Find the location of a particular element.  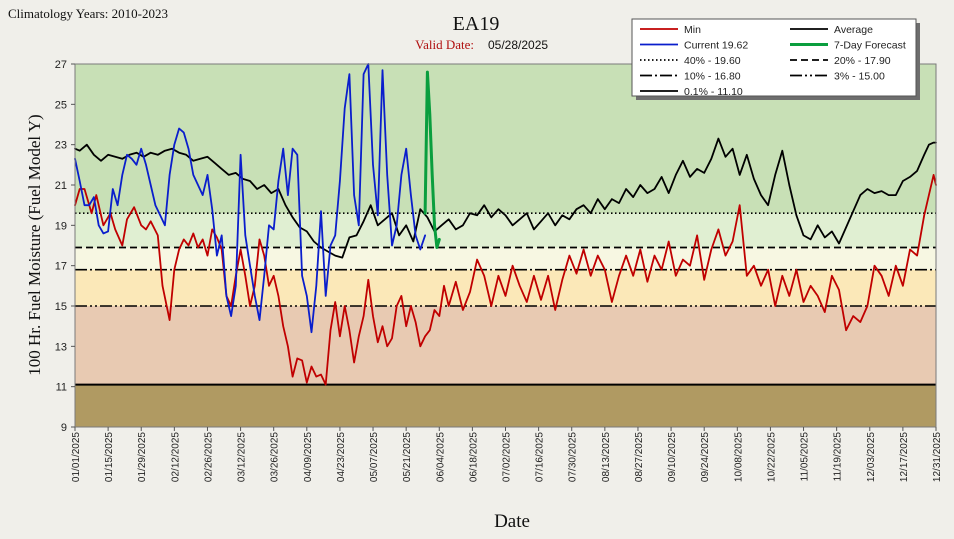

legend-label-4: 40% - 19.60 is located at coordinates (712, 61).